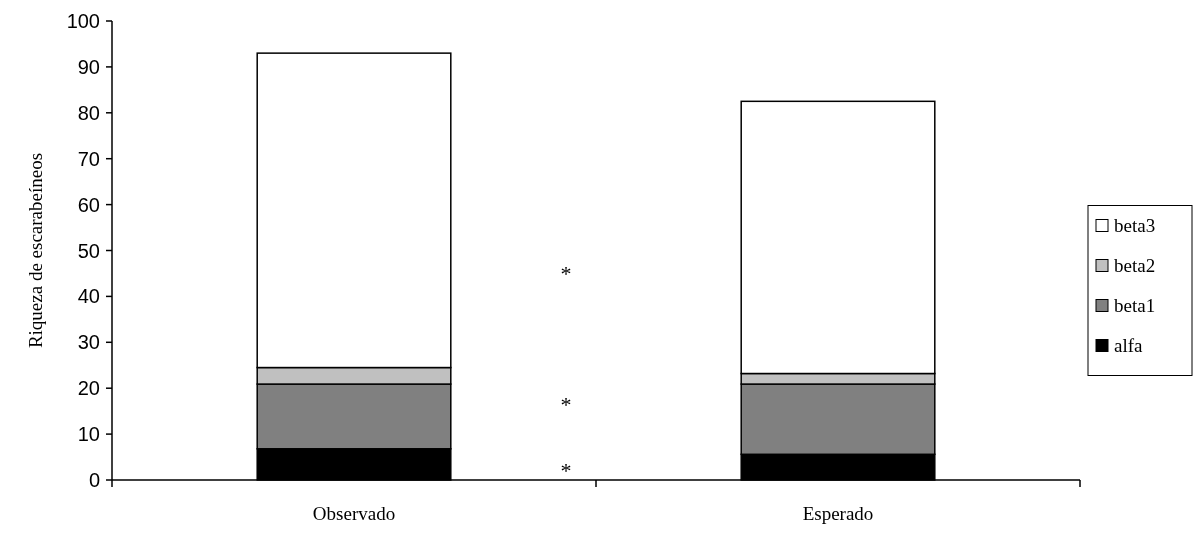  I want to click on y-tick-label: 70, so click(88, 158).